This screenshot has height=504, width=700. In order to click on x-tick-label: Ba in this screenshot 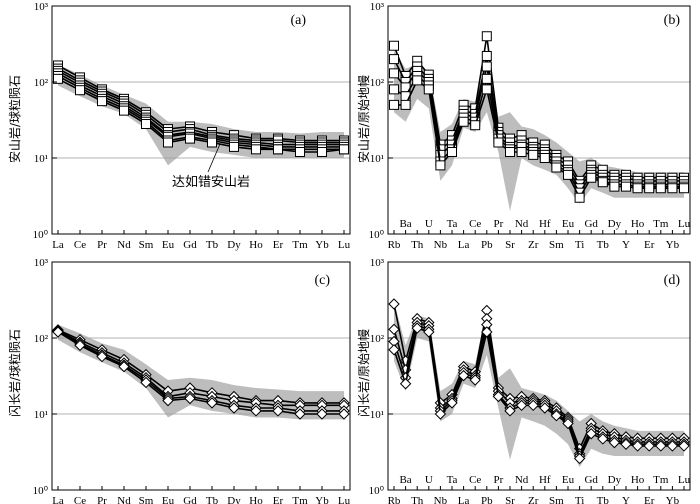, I will do `click(405, 480)`.